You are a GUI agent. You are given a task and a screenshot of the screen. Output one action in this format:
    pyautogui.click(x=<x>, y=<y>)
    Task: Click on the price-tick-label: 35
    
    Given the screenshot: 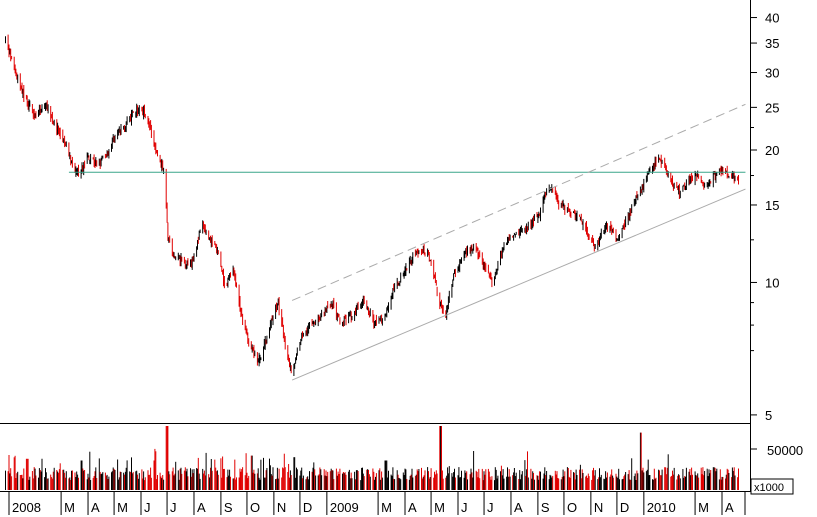 What is the action you would take?
    pyautogui.click(x=772, y=43)
    